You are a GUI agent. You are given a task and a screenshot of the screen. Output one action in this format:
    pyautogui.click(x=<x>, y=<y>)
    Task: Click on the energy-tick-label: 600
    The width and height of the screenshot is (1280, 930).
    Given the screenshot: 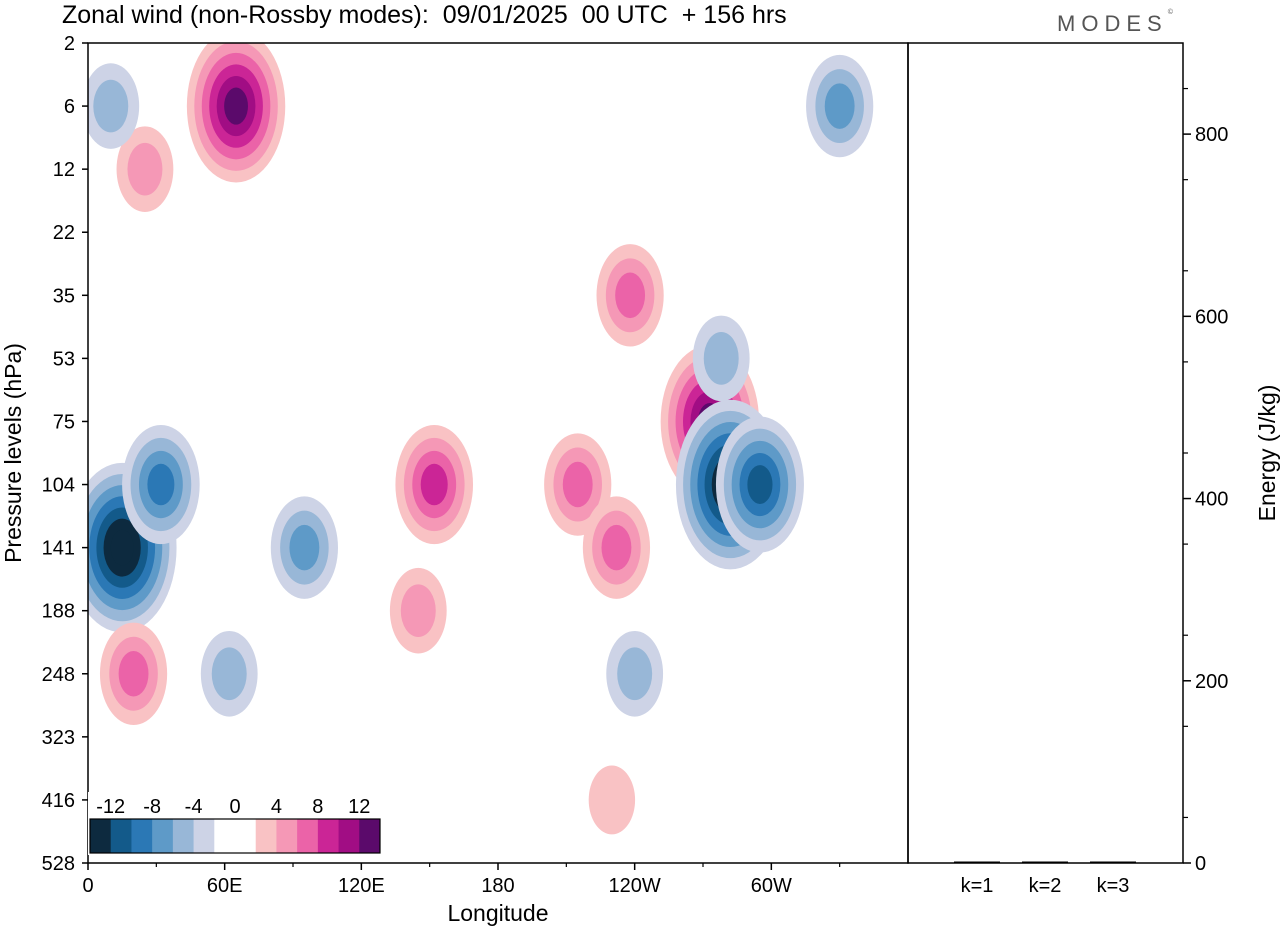 What is the action you would take?
    pyautogui.click(x=1211, y=317)
    